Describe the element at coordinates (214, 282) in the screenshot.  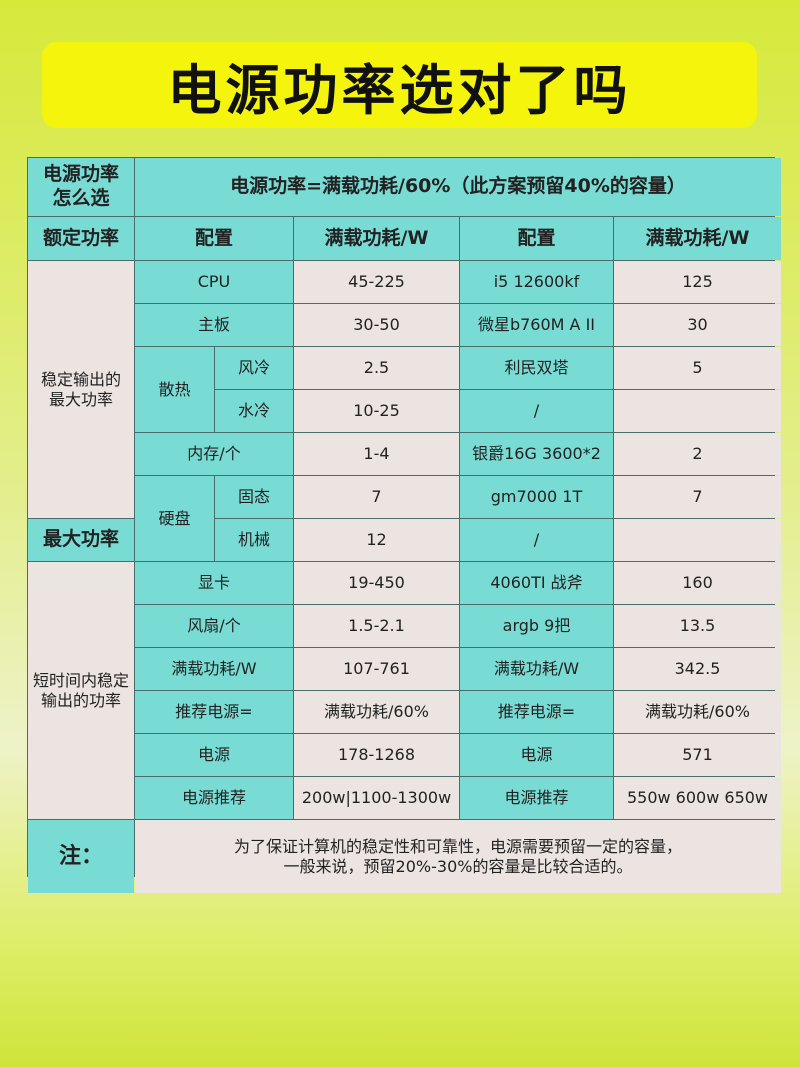
I see `cell-item: CPU` at that location.